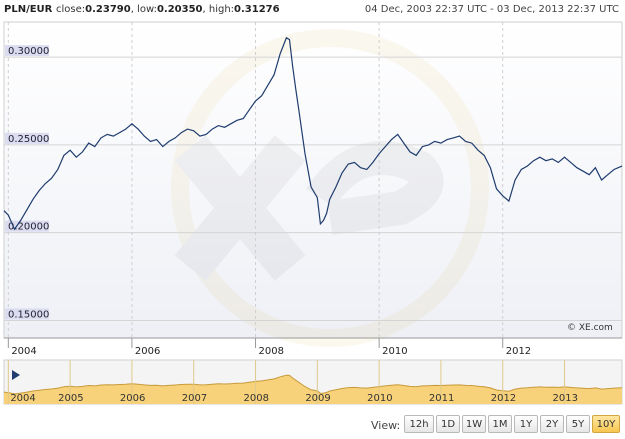 This screenshot has width=625, height=439. I want to click on currency-pair: PLN/EUR, so click(28, 9).